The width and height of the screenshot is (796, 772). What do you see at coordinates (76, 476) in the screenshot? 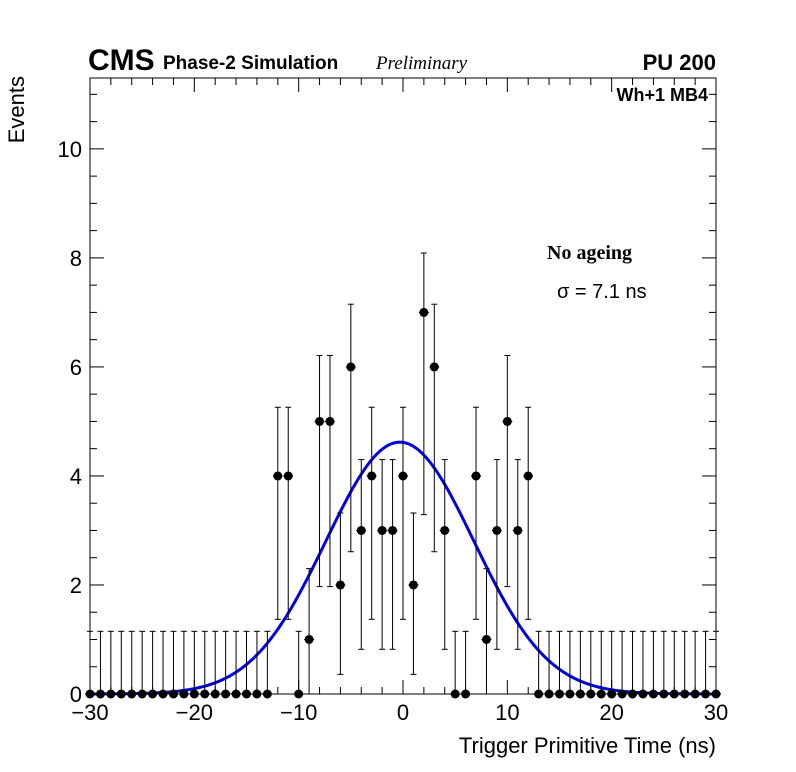
I see `y-tick-label: 4` at bounding box center [76, 476].